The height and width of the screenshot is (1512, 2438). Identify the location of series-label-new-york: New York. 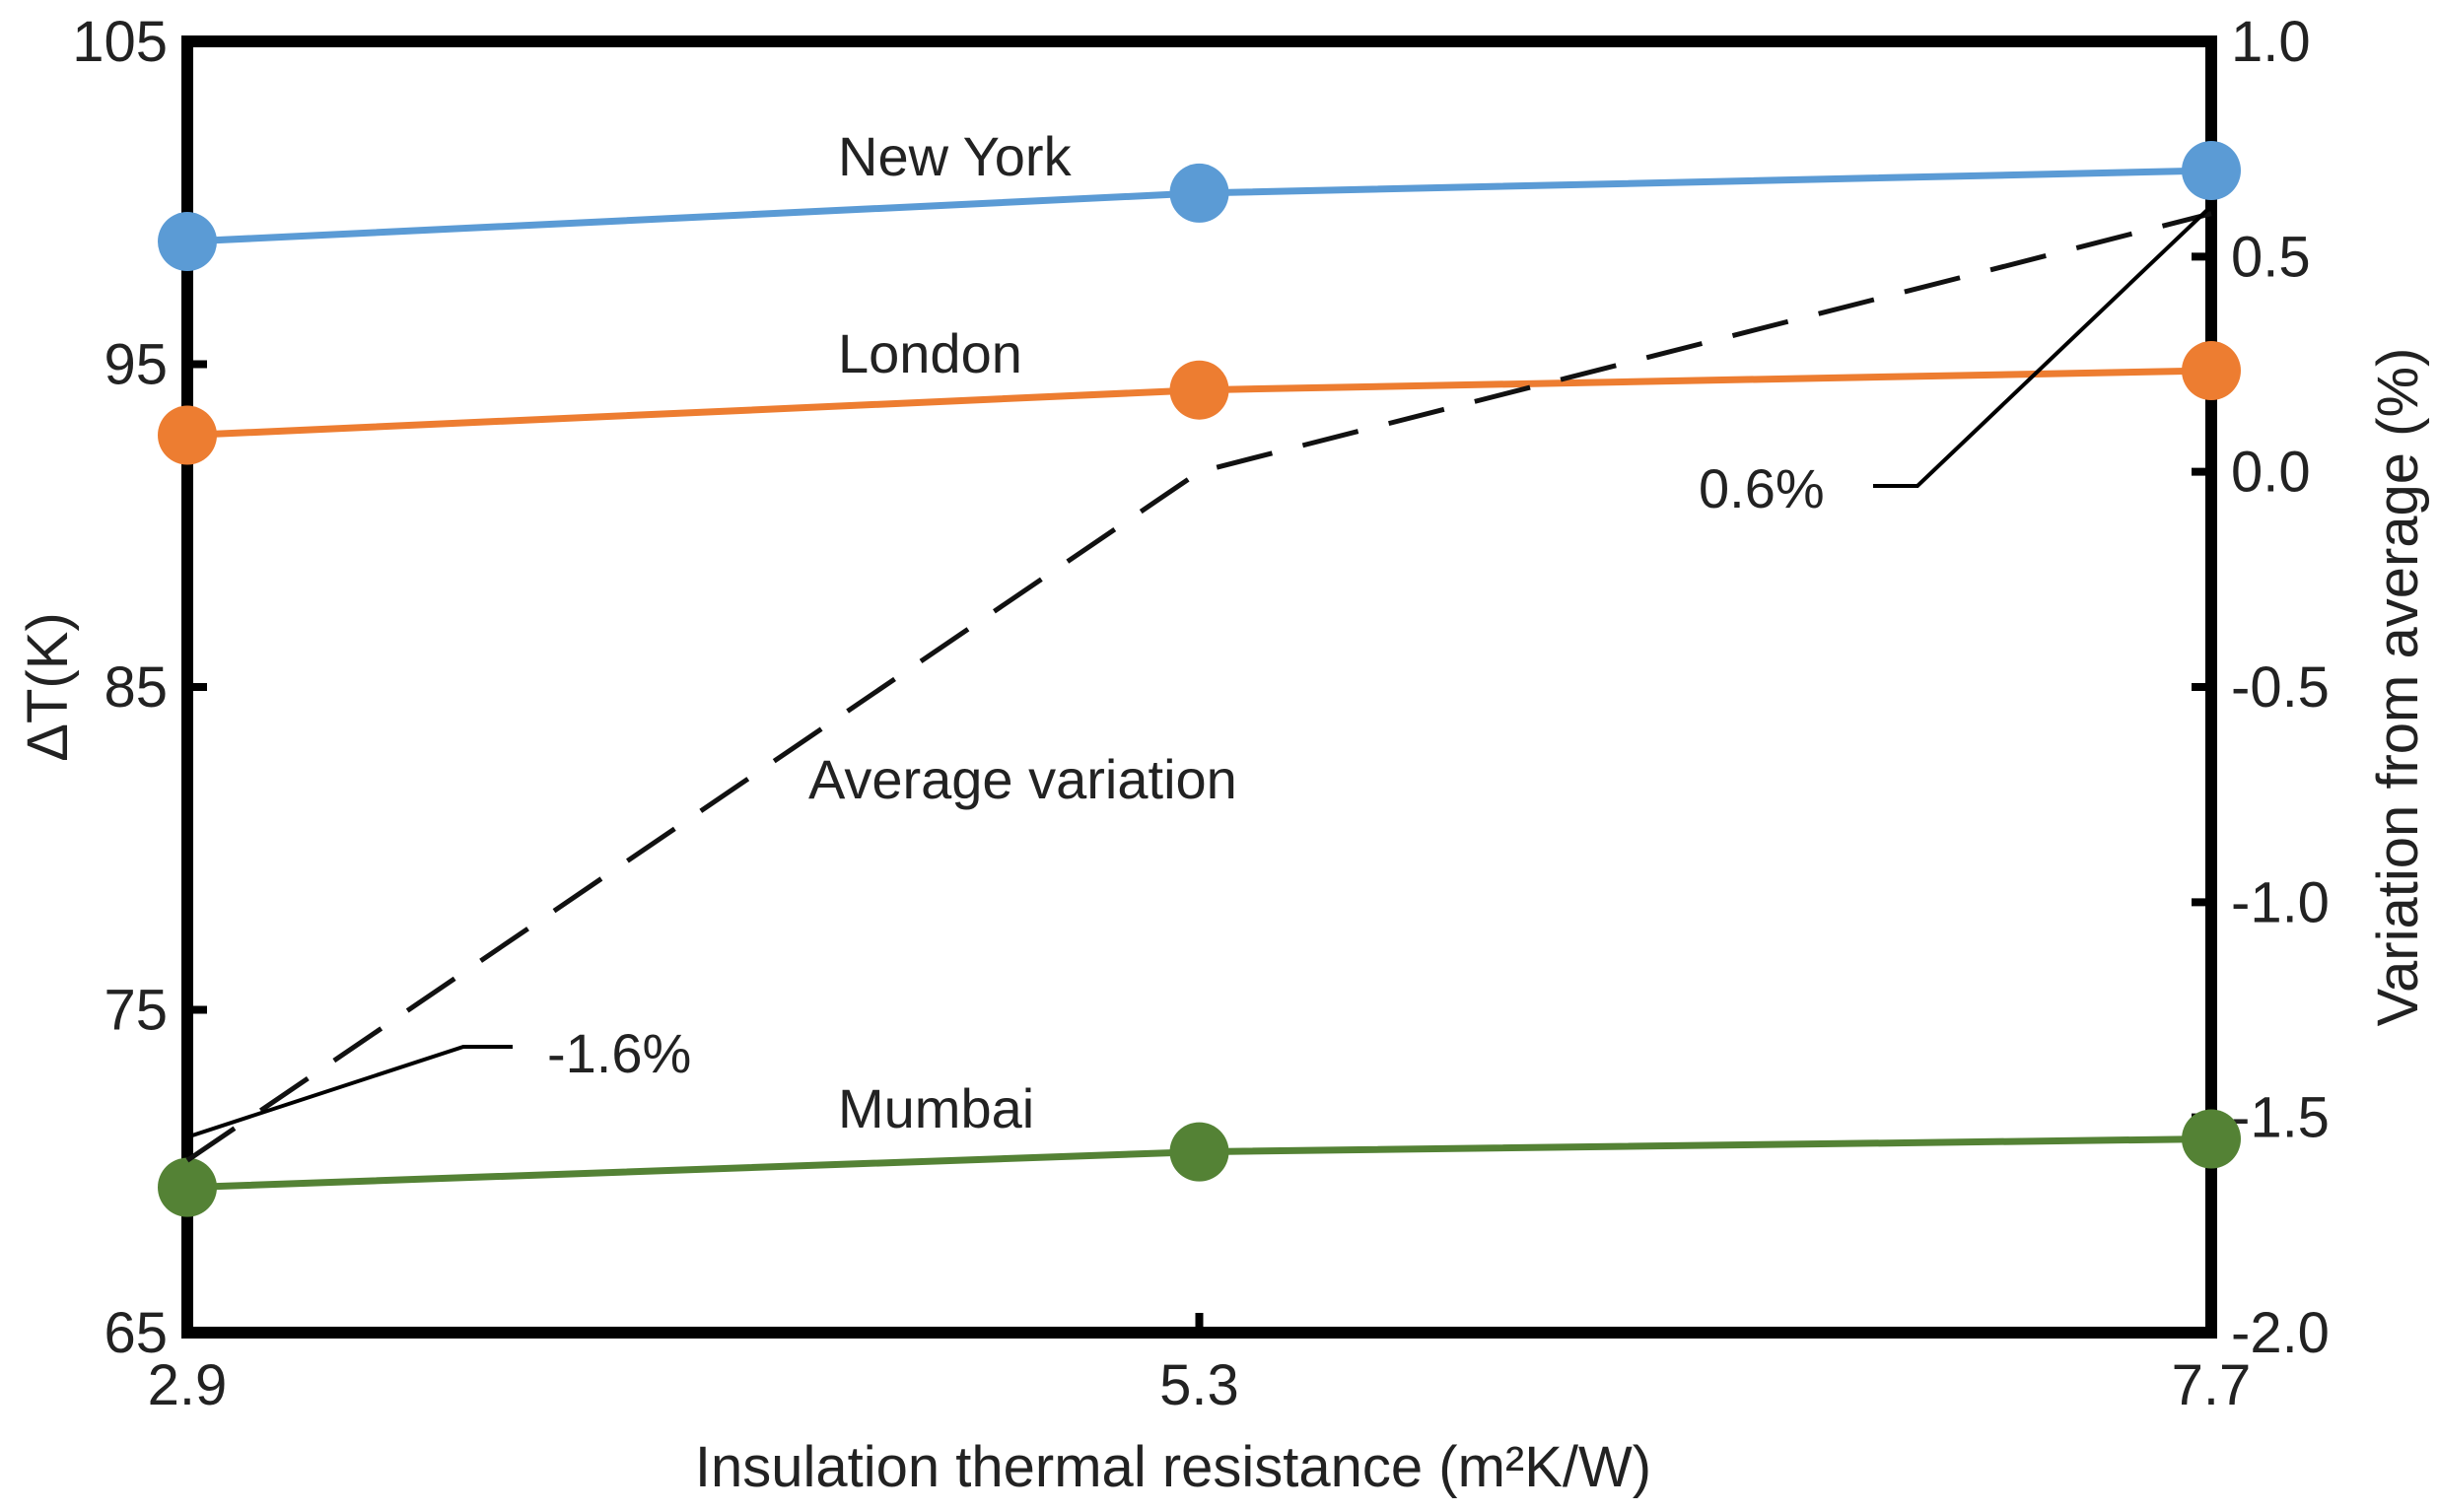
(955, 156).